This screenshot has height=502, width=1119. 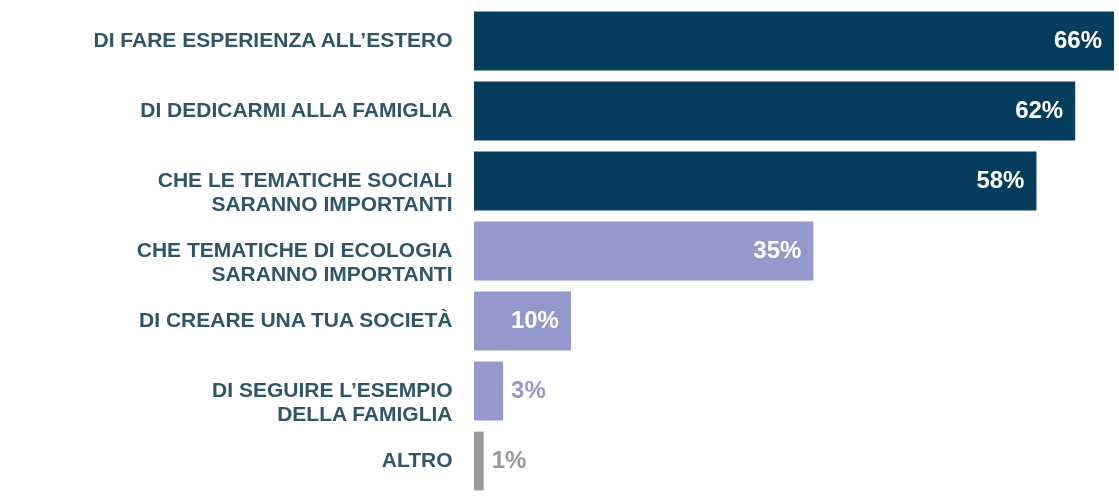 I want to click on data-label: 62%, so click(x=1039, y=109).